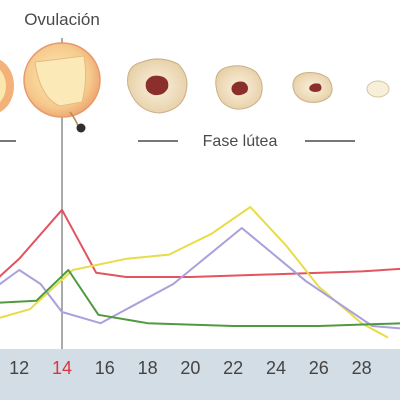  What do you see at coordinates (62, 19) in the screenshot?
I see `ovulation-label: Ovulación` at bounding box center [62, 19].